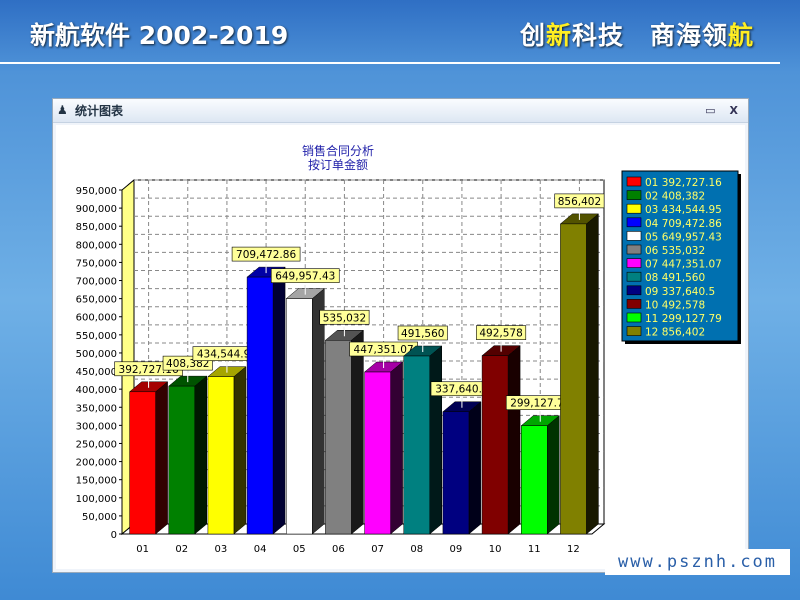 The image size is (800, 600). I want to click on legend-item: 05 649,957.43, so click(683, 237).